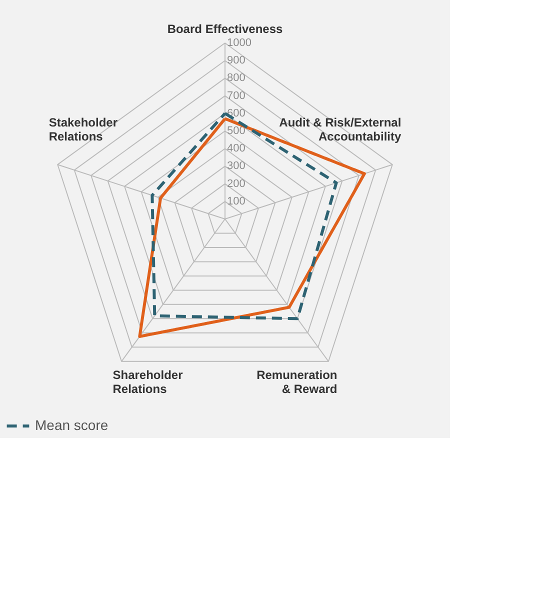  Describe the element at coordinates (236, 184) in the screenshot. I see `y-tick-label: 200` at that location.